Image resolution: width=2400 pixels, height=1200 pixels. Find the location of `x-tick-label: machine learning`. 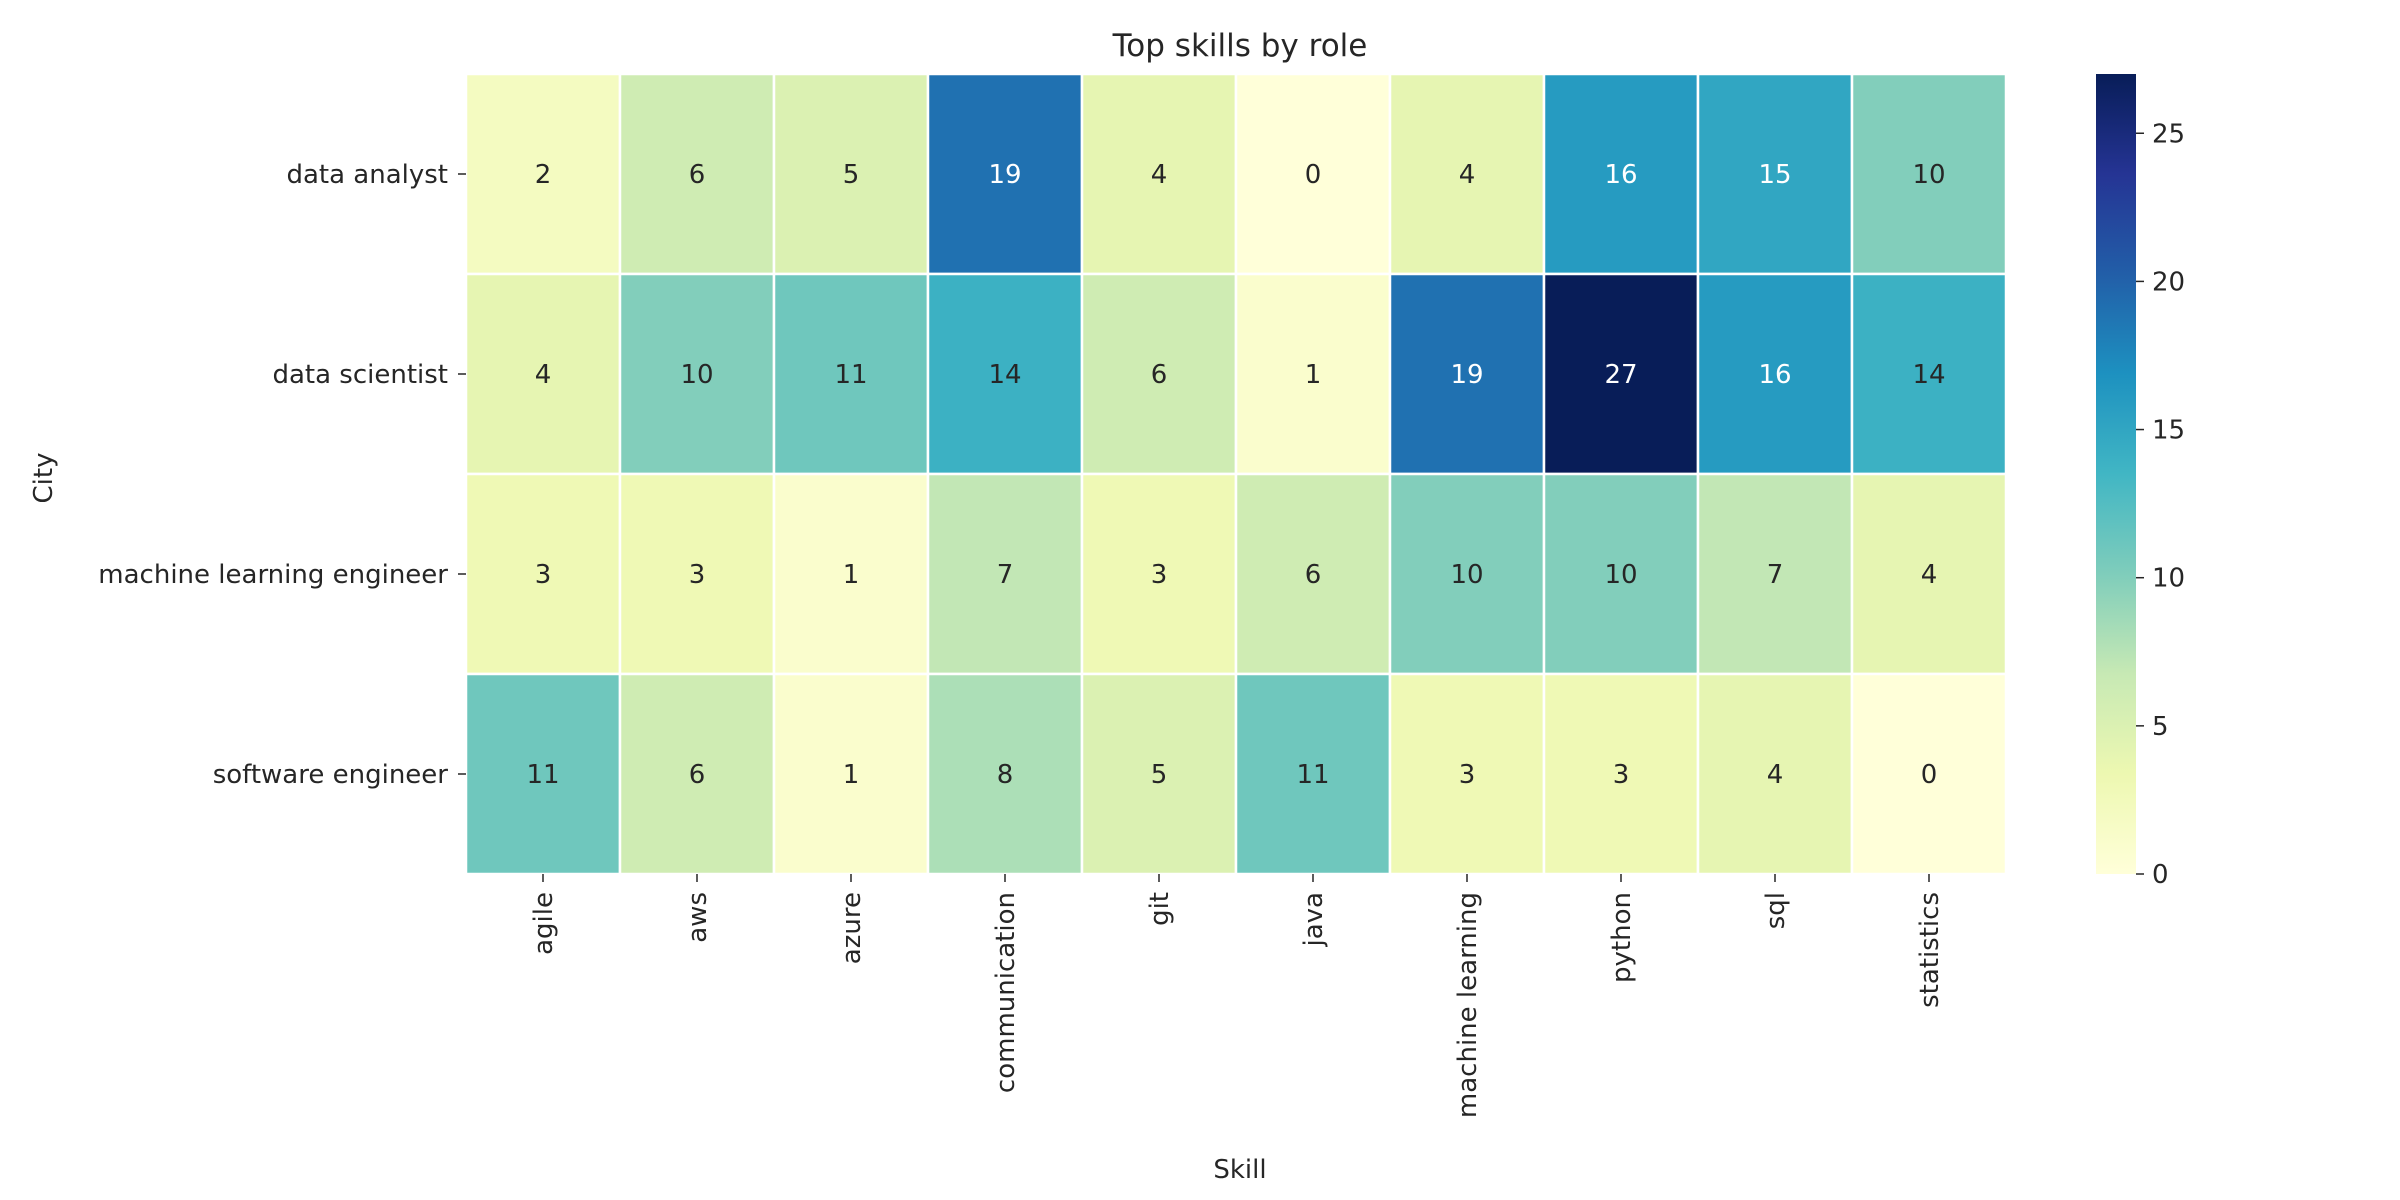

x-tick-label: machine learning is located at coordinates (1468, 1005).